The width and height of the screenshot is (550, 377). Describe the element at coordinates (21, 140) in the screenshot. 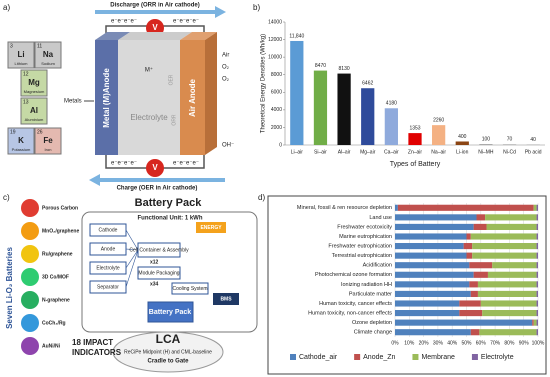

I see `element-symbol: K` at that location.